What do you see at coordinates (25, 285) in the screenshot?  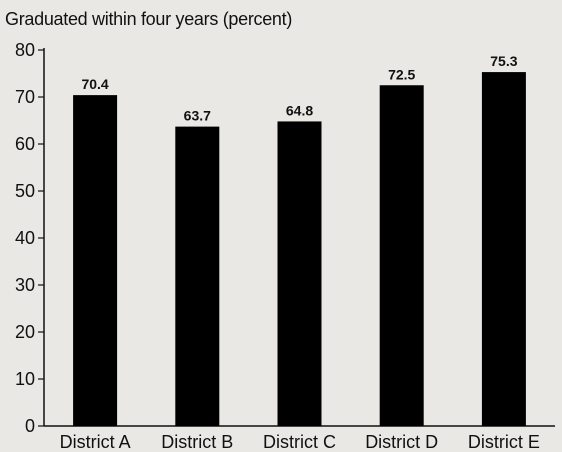 I see `y-tick-label: 30` at bounding box center [25, 285].